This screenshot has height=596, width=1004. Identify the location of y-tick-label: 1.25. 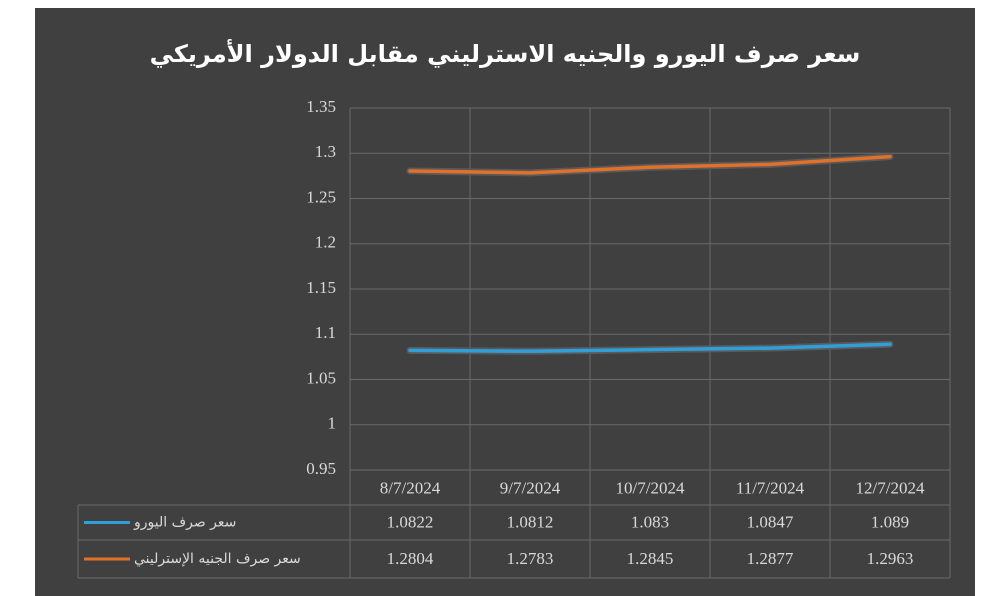
(321, 196).